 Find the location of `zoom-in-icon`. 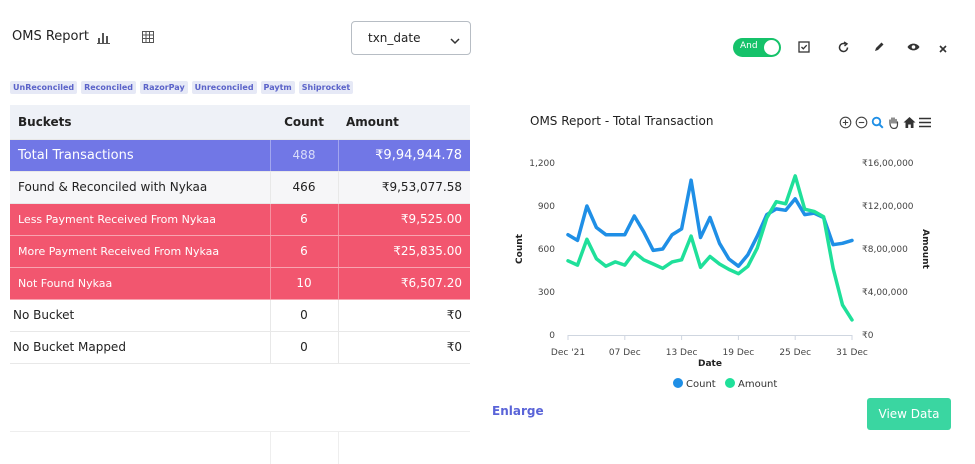

zoom-in-icon is located at coordinates (845, 122).